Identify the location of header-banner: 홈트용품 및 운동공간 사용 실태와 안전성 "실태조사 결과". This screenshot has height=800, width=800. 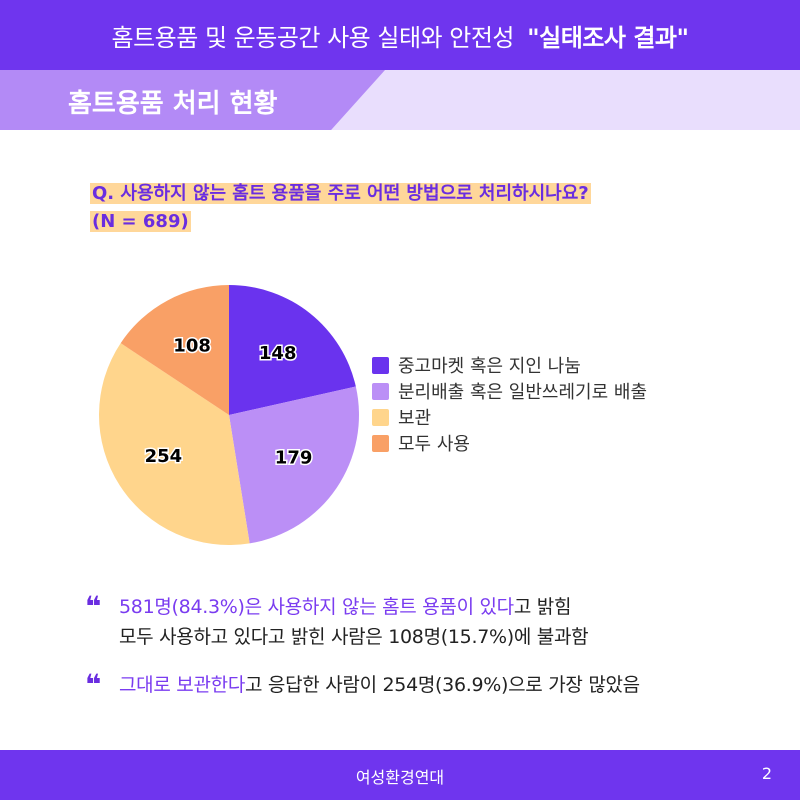
(400, 35).